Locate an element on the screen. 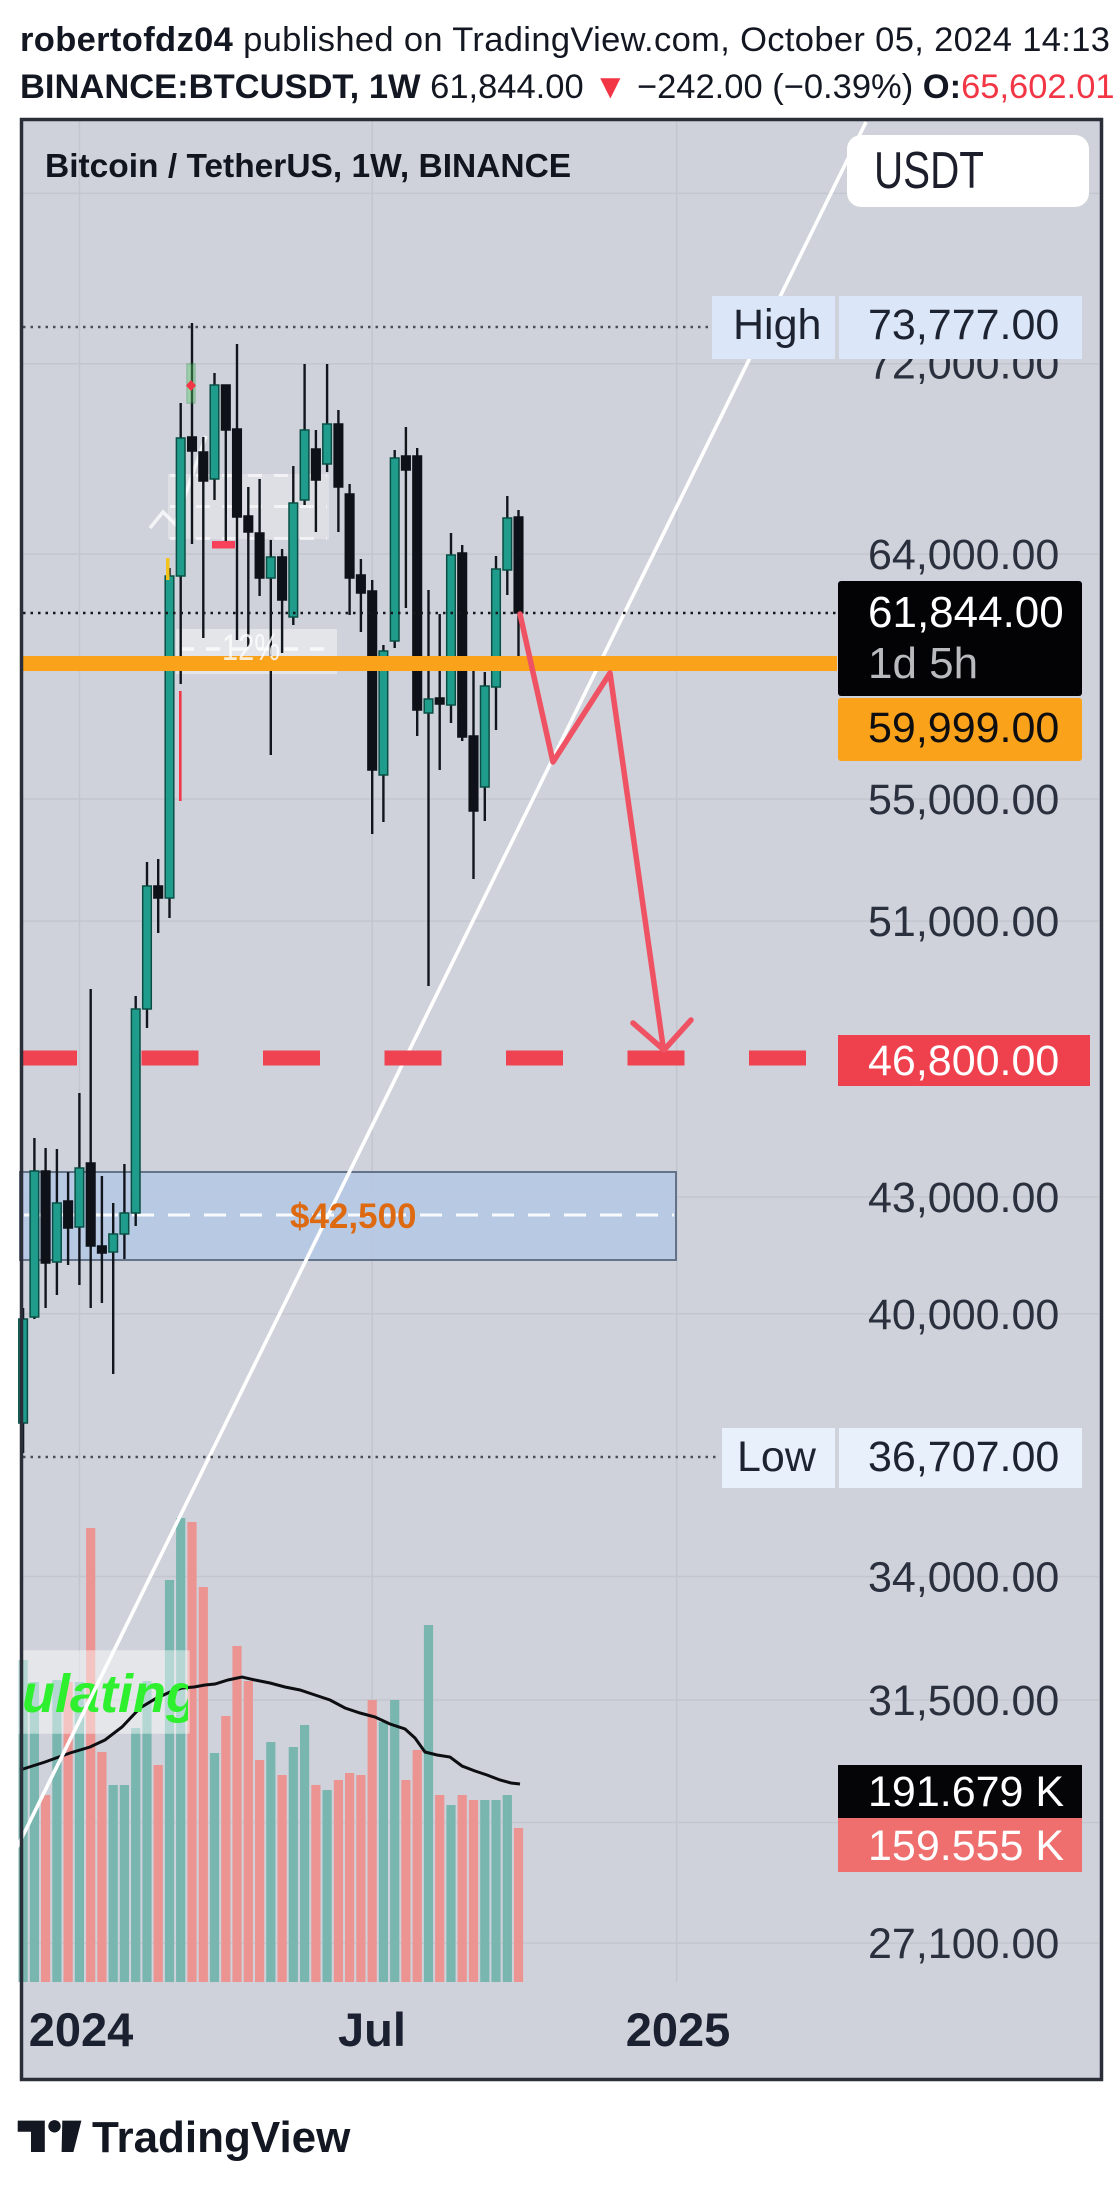  svg-text: ulating is located at coordinates (110, 1694).